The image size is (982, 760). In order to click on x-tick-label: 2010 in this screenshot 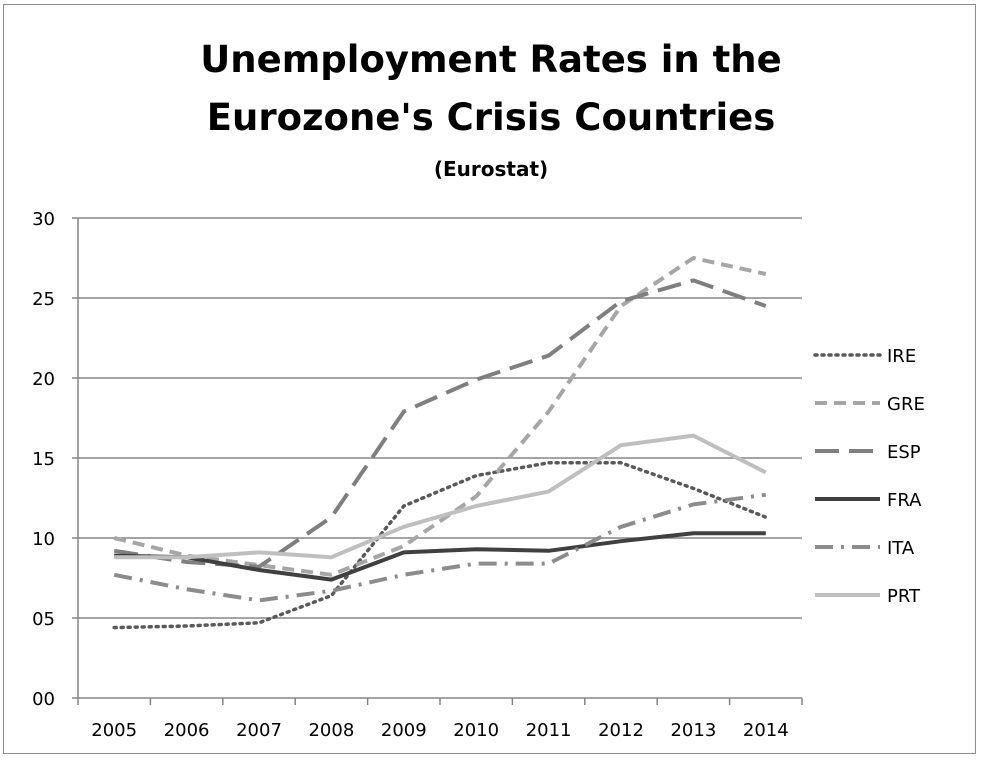, I will do `click(476, 730)`.